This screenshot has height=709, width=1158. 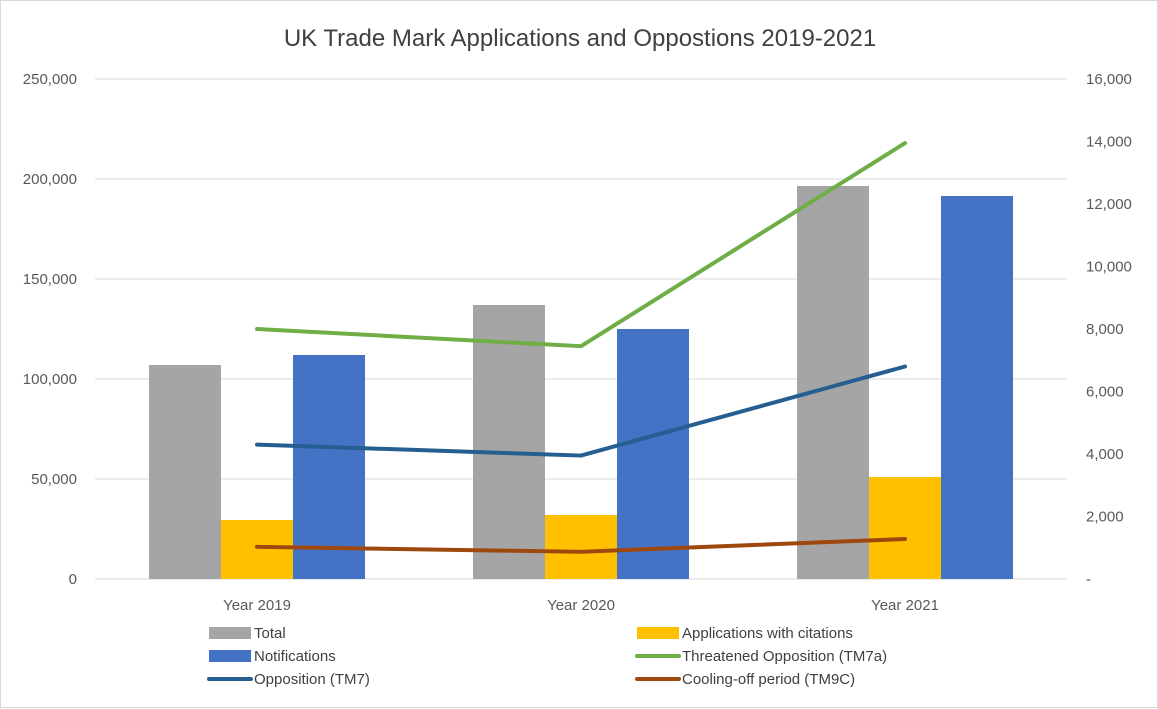 What do you see at coordinates (54, 479) in the screenshot?
I see `left-tick-label: 50,000` at bounding box center [54, 479].